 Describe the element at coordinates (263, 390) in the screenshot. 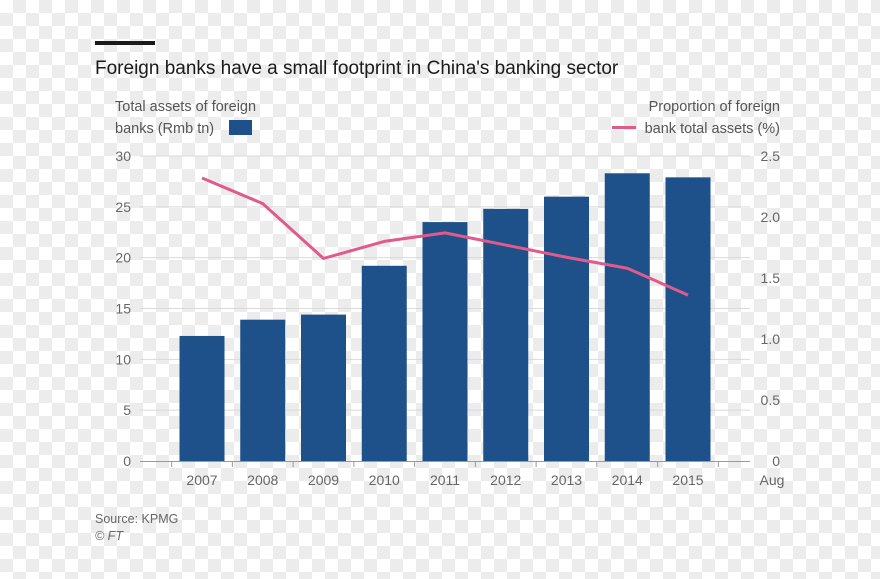

I see `bar-2008` at that location.